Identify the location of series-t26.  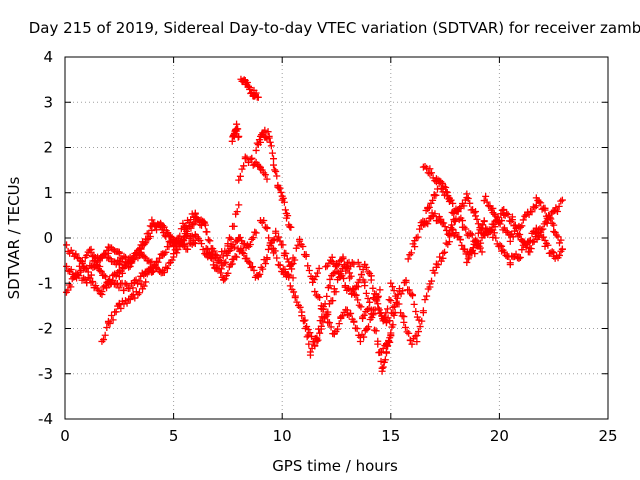
(523, 222).